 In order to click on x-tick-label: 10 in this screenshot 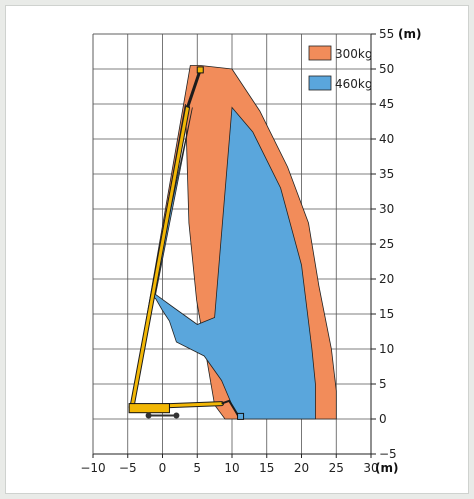, I will do `click(231, 468)`.